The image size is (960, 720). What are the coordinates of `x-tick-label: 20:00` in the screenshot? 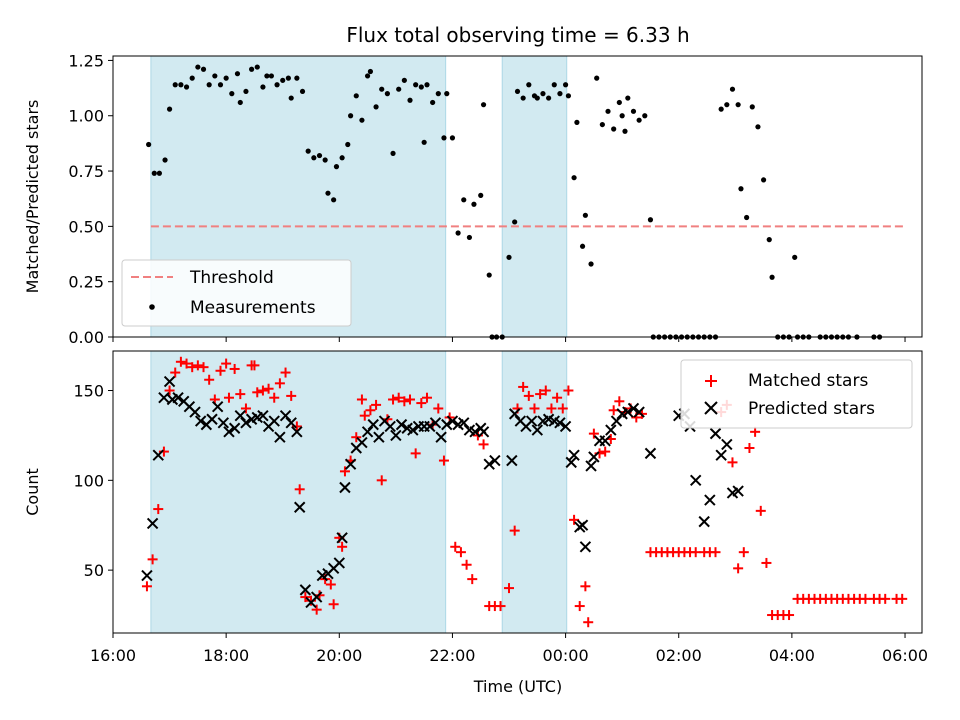 It's located at (339, 655).